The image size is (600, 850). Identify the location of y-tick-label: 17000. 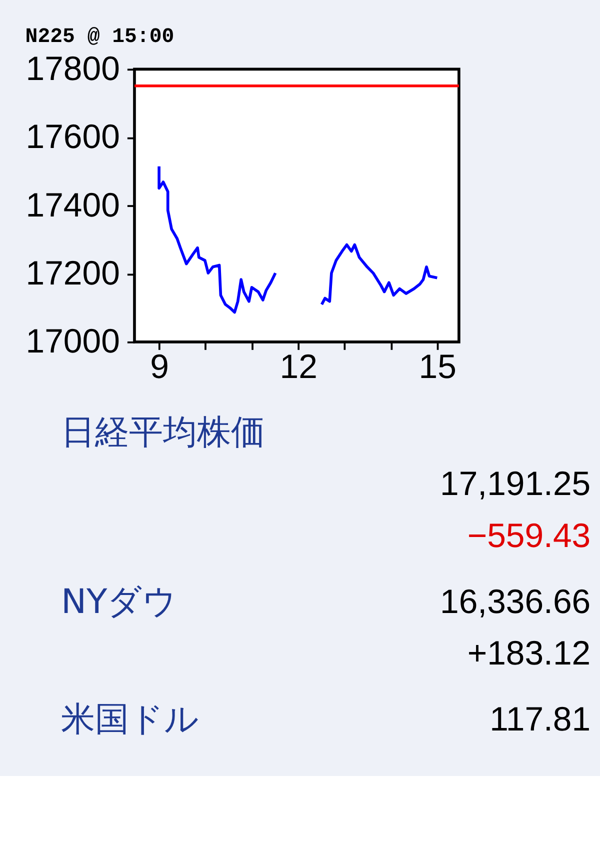
(73, 341).